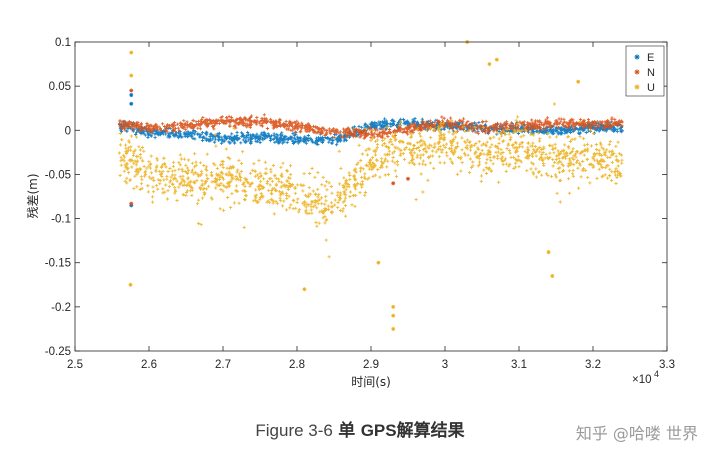 This screenshot has height=461, width=720. I want to click on legend-box, so click(645, 71).